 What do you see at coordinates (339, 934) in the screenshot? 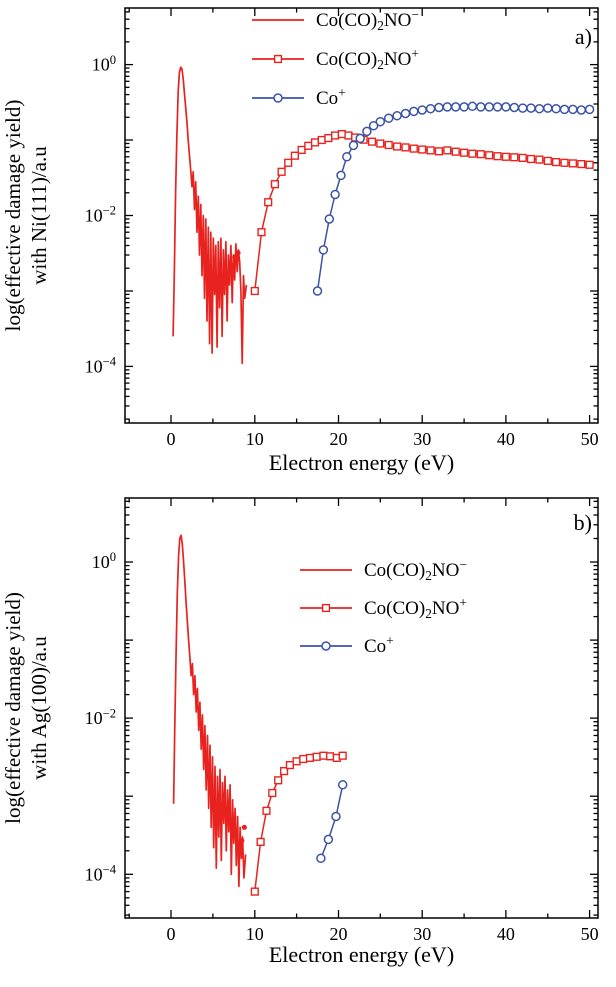
I see `x-tick-label: 20` at bounding box center [339, 934].